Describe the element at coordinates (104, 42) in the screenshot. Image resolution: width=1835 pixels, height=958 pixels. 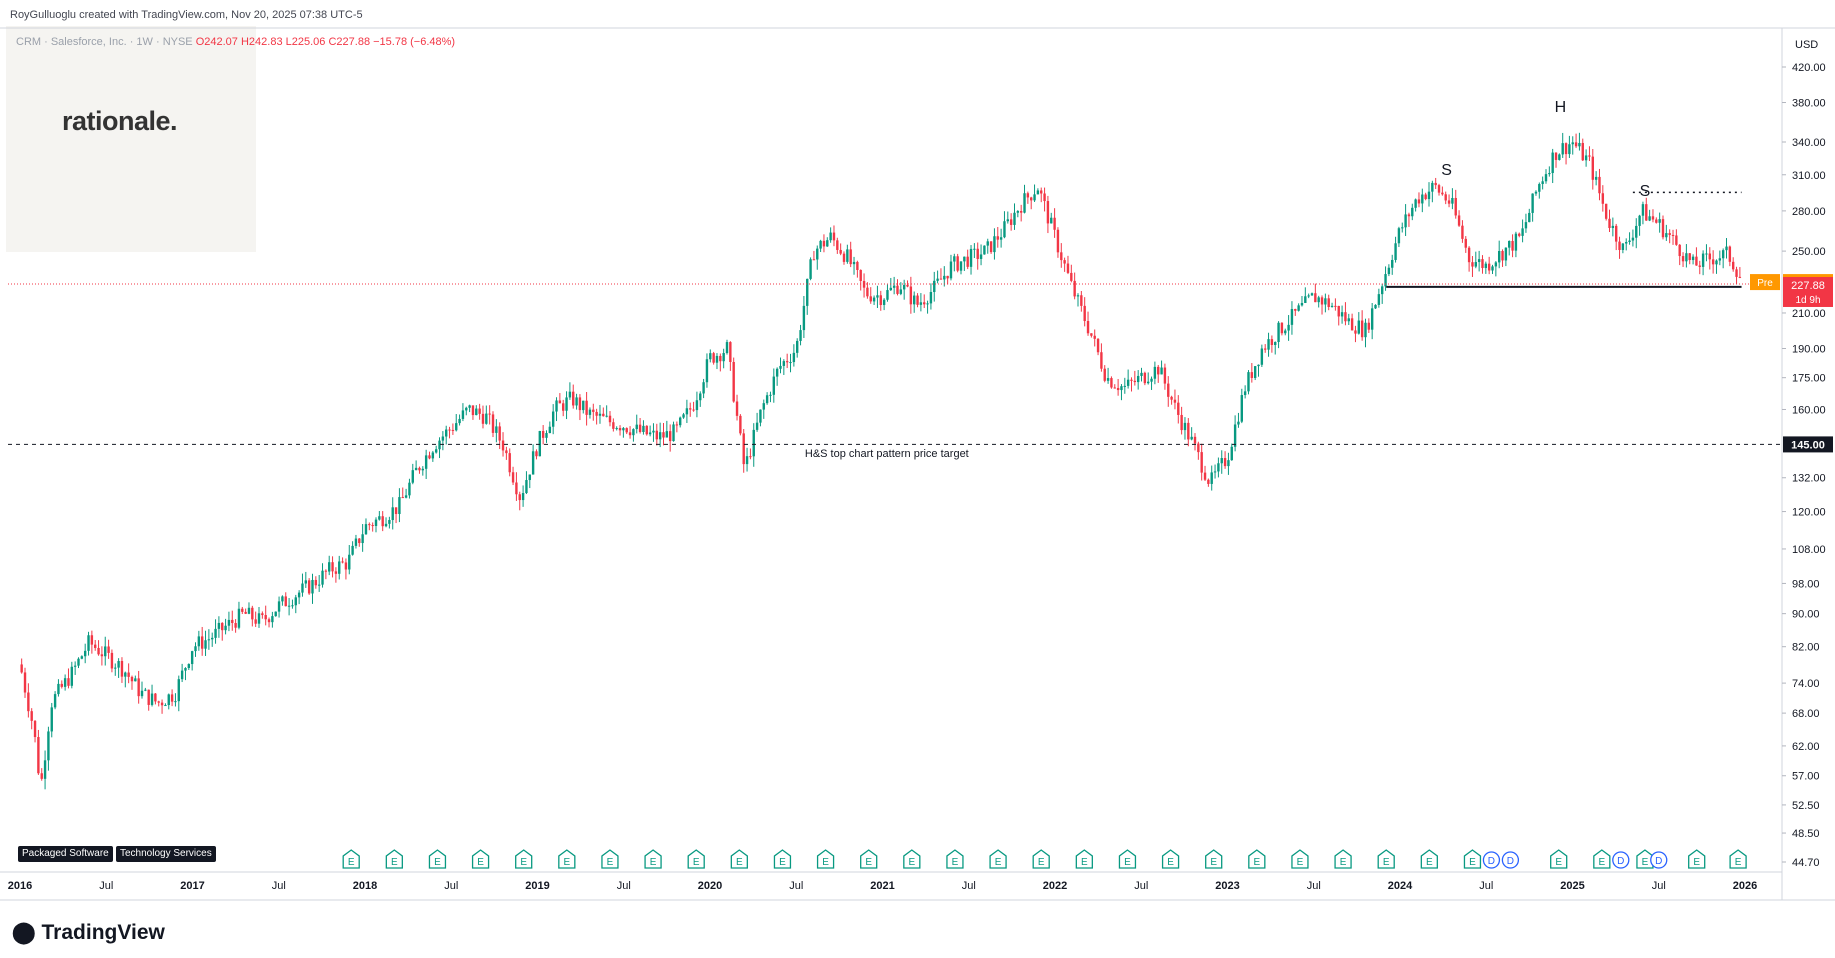
I see `symbol-name: CRM · Salesforce, Inc. · 1W · NYSE` at that location.